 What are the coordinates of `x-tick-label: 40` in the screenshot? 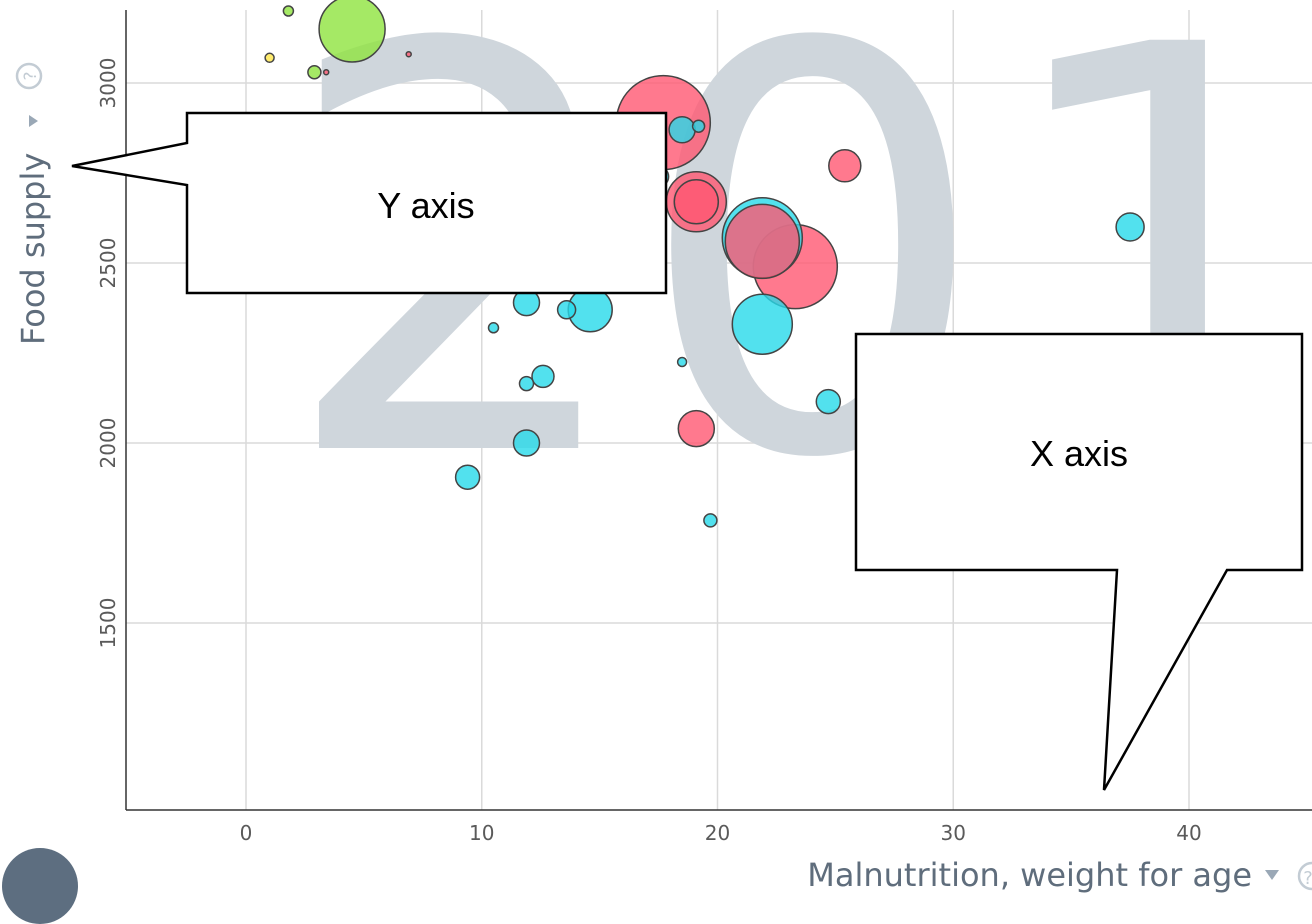 It's located at (1188, 833).